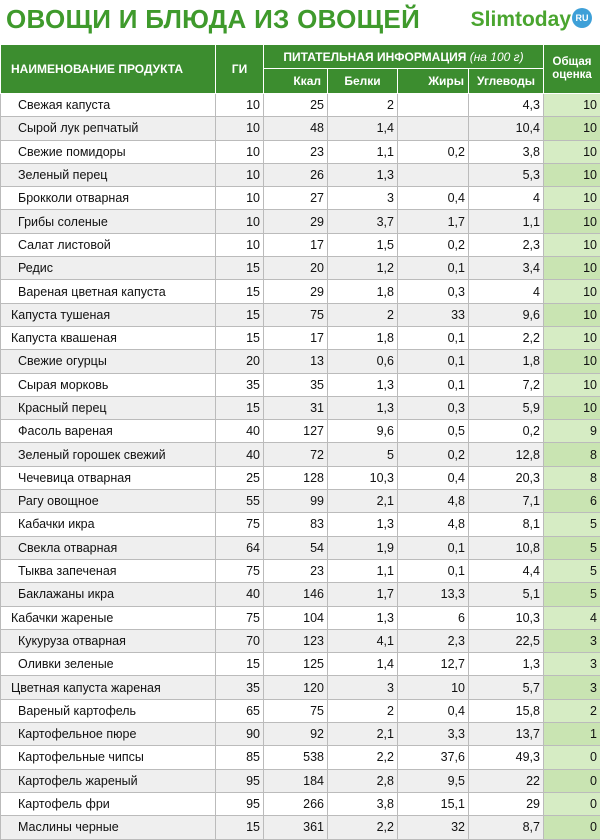 The image size is (600, 840). What do you see at coordinates (433, 81) in the screenshot?
I see `col-header-fat: Жиры` at bounding box center [433, 81].